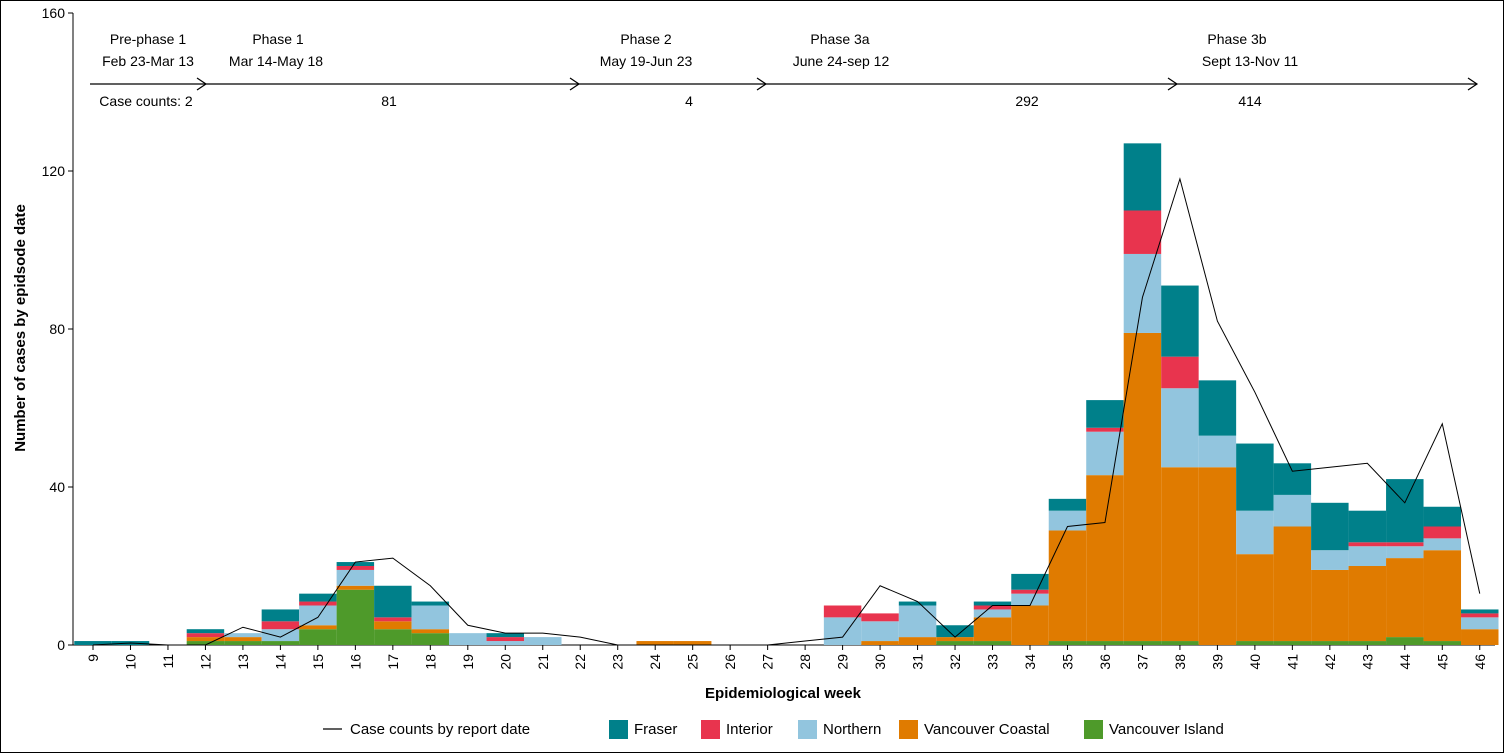  Describe the element at coordinates (389, 101) in the screenshot. I see `phase-case-count: 81` at that location.